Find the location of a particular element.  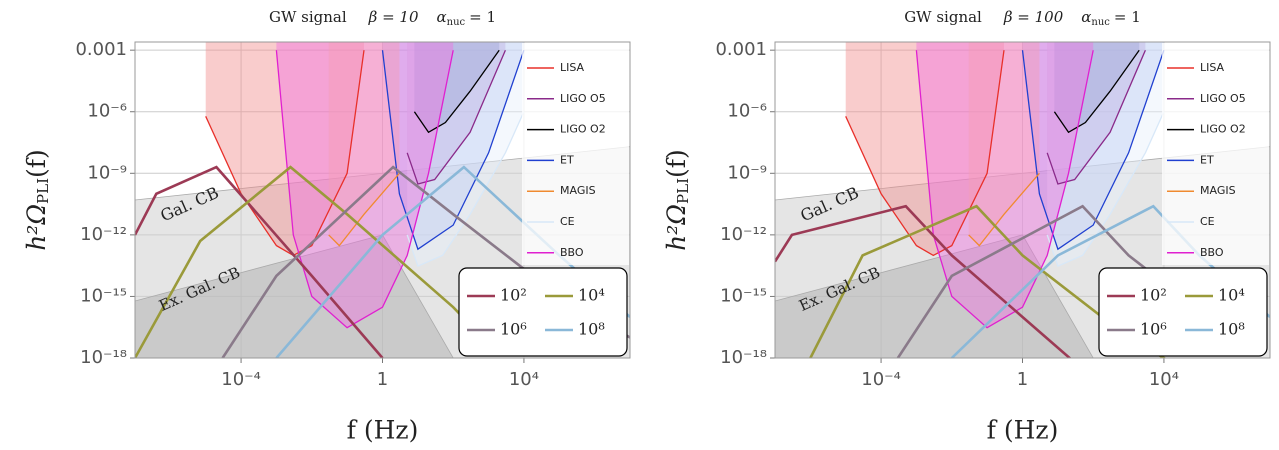

chart-title: GW signal β = 10 αnuc = 1 is located at coordinates (382, 18).